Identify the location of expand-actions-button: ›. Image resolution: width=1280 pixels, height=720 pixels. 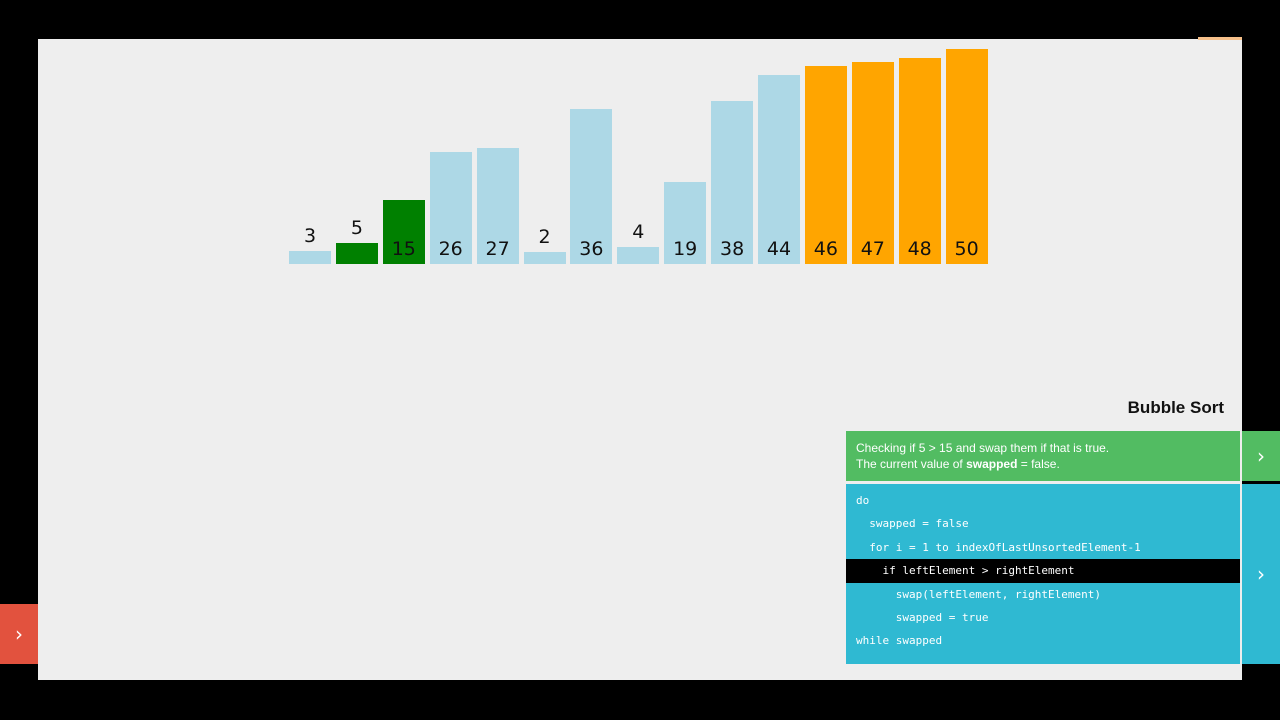
(19, 634).